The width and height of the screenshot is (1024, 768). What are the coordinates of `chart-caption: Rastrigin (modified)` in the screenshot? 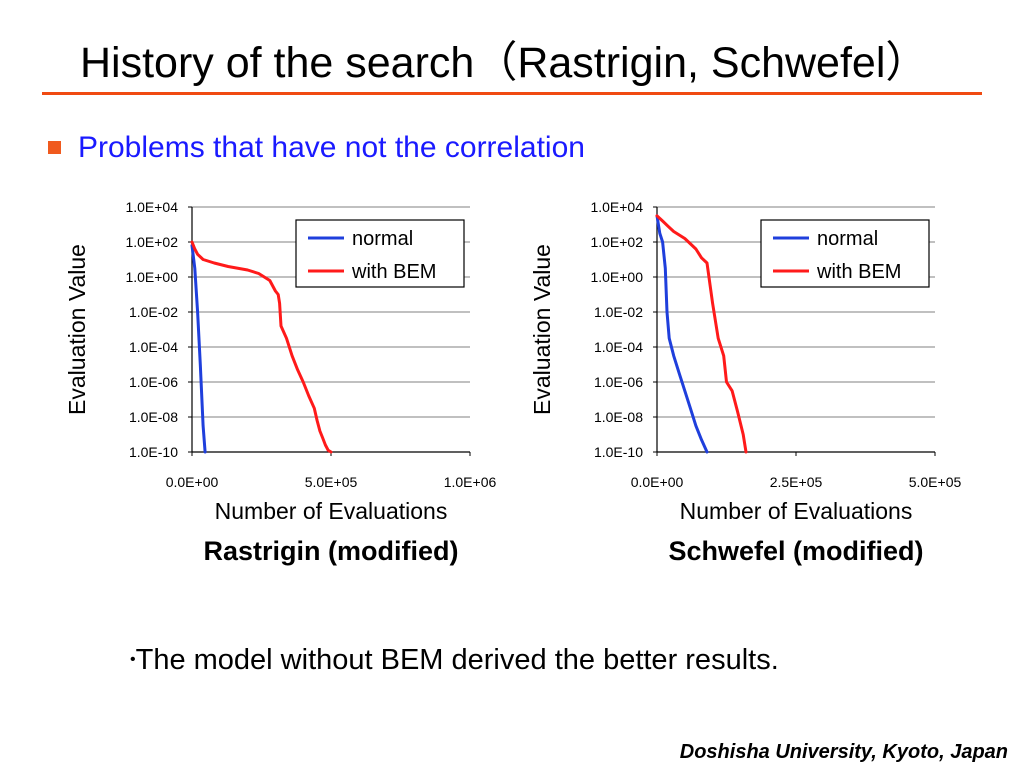 It's located at (331, 551).